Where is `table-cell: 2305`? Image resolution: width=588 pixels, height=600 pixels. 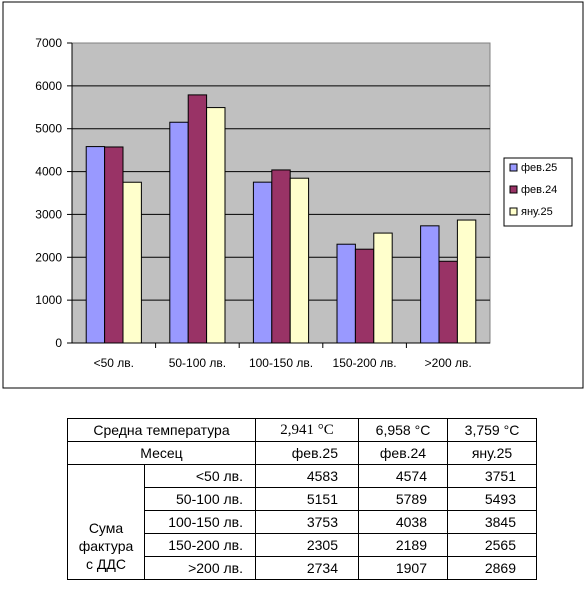
table-cell: 2305 is located at coordinates (307, 545).